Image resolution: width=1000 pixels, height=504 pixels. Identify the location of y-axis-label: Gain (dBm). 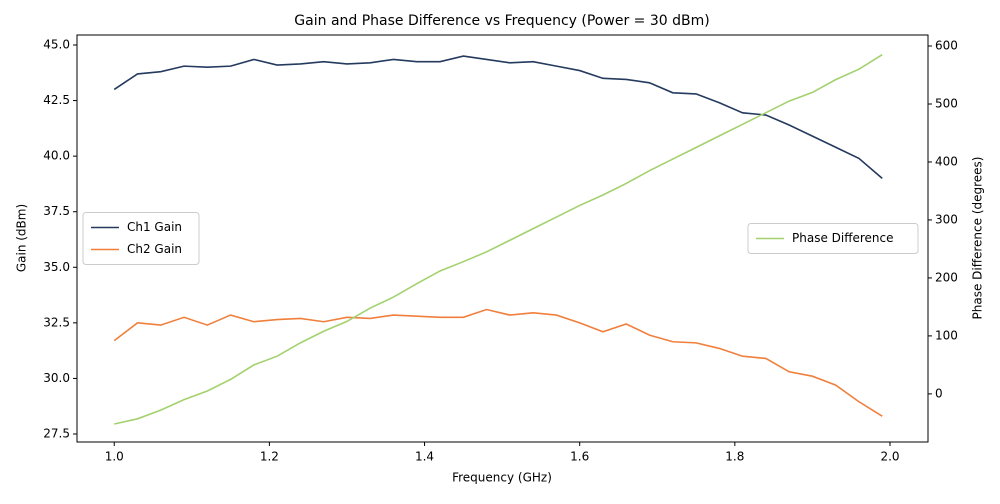
(22, 238).